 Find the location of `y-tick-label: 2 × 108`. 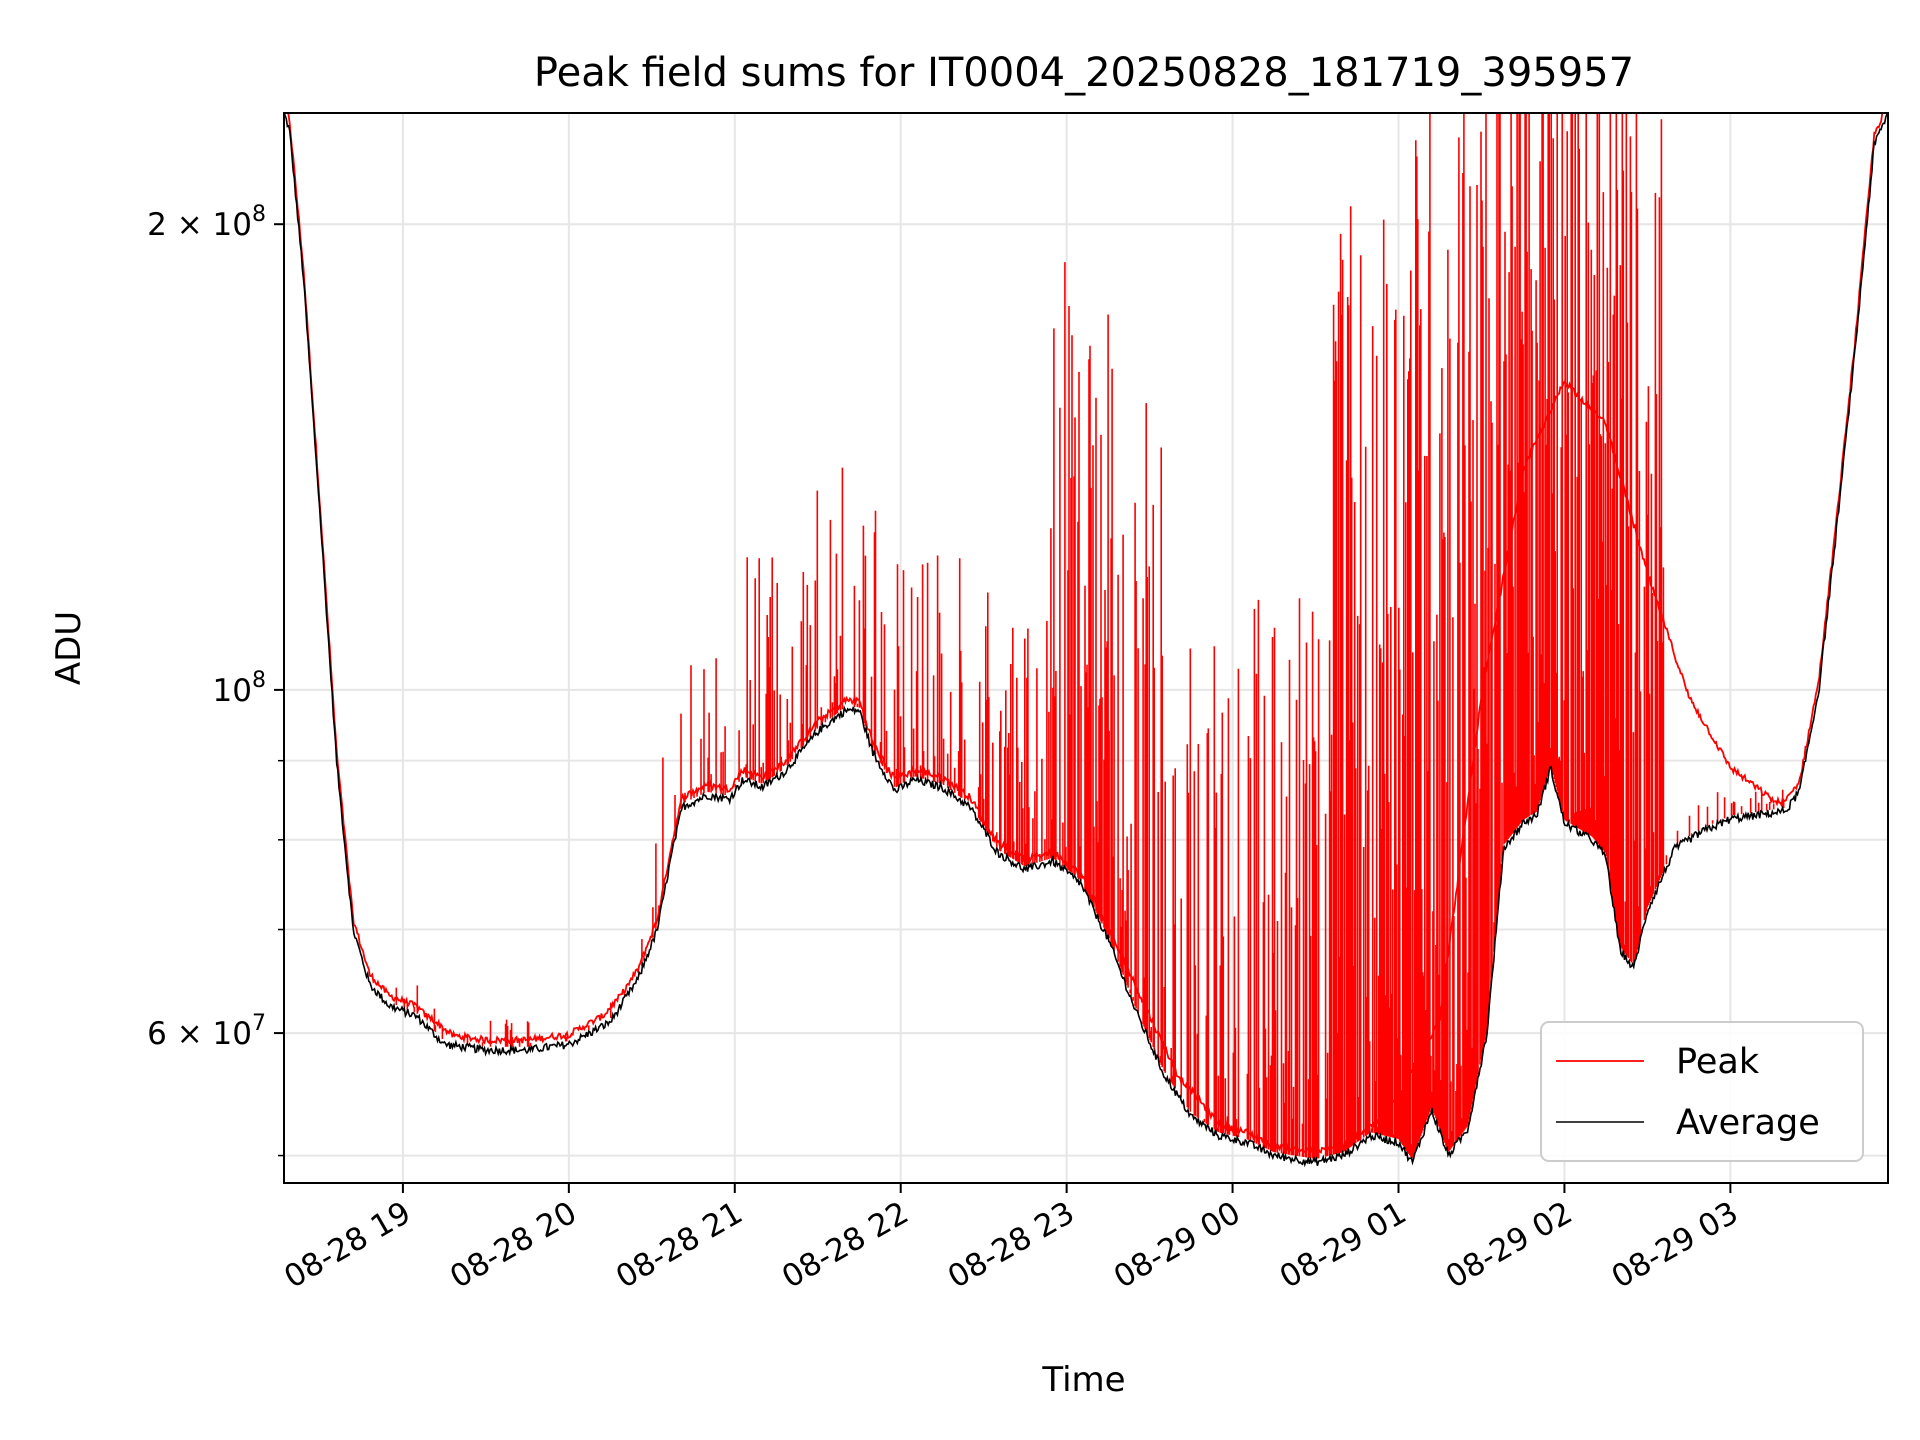

y-tick-label: 2 × 108 is located at coordinates (206, 222).